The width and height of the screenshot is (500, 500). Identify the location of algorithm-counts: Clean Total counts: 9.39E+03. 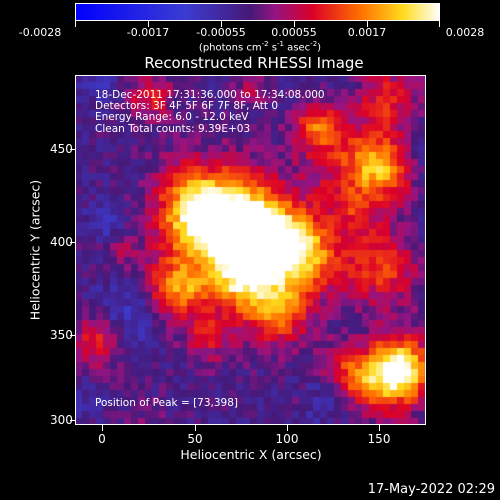
(173, 129).